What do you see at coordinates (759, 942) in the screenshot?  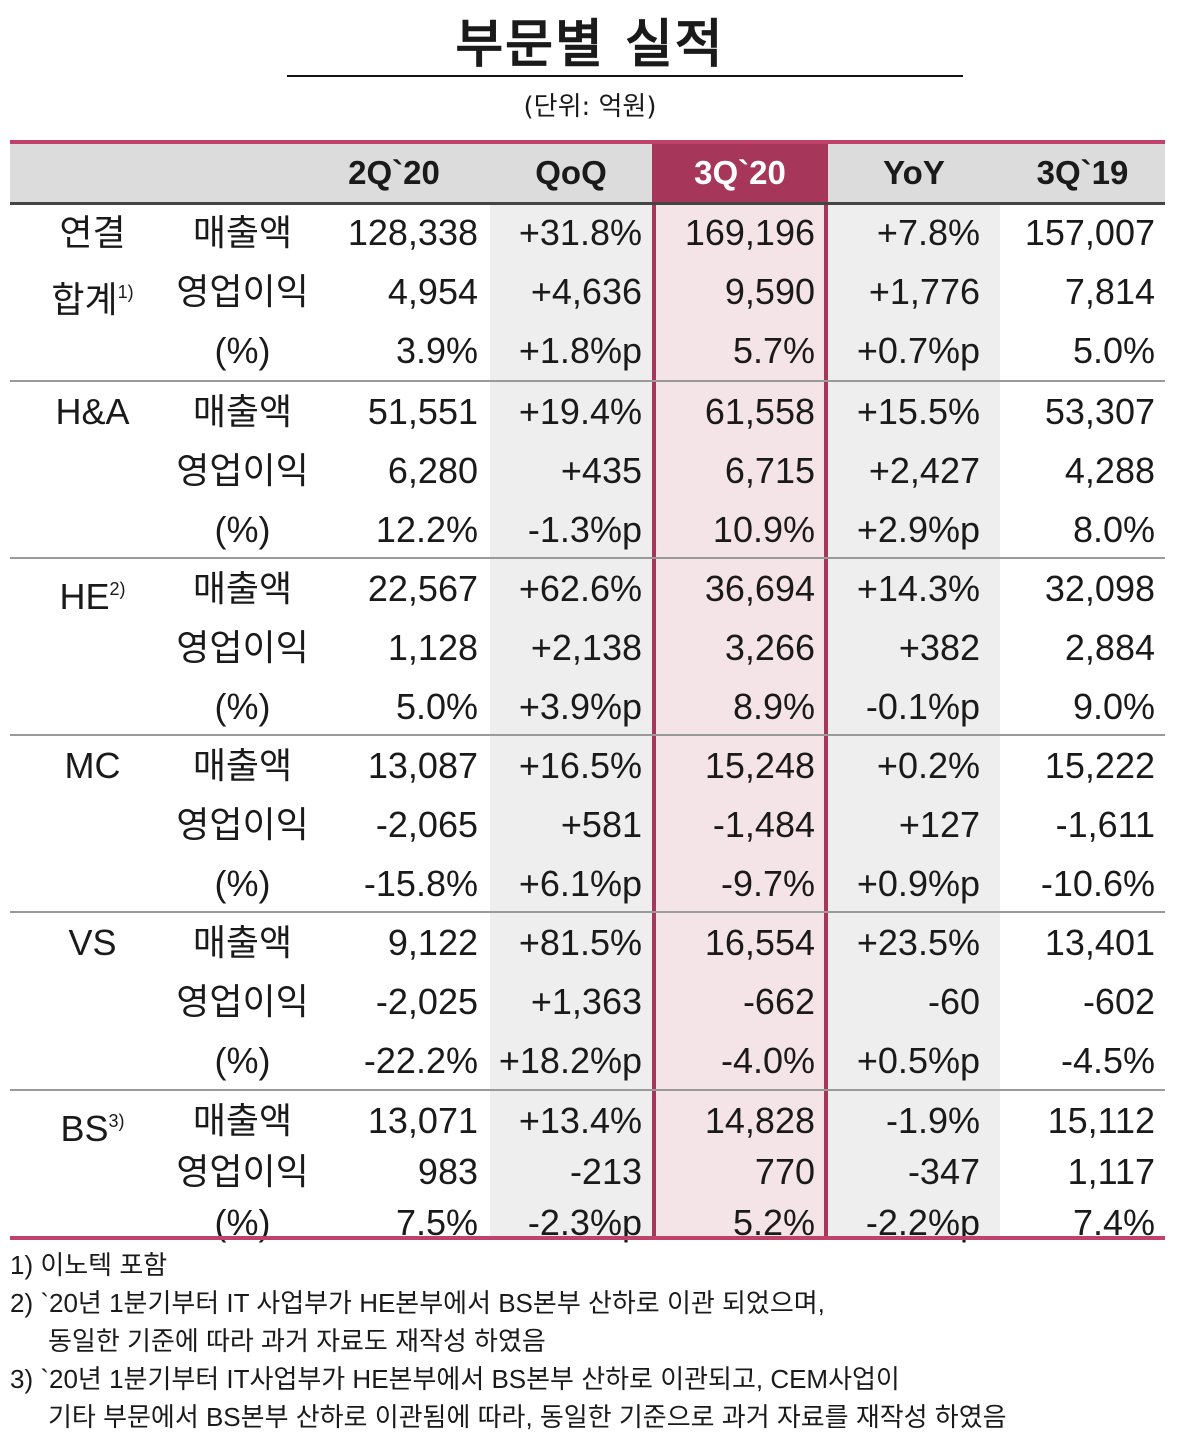 I see `value-3q20: 16,554` at bounding box center [759, 942].